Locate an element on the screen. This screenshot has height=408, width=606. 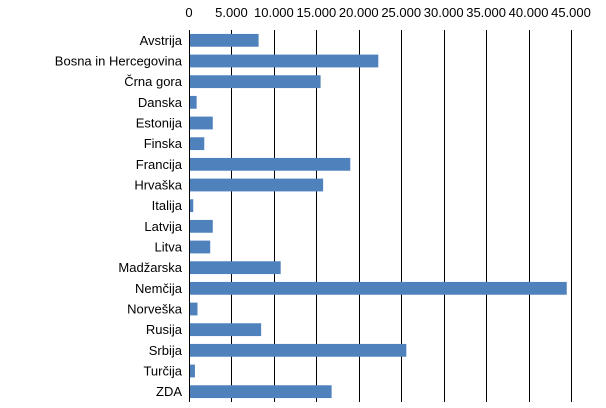
category-label: Avstrija is located at coordinates (161, 40).